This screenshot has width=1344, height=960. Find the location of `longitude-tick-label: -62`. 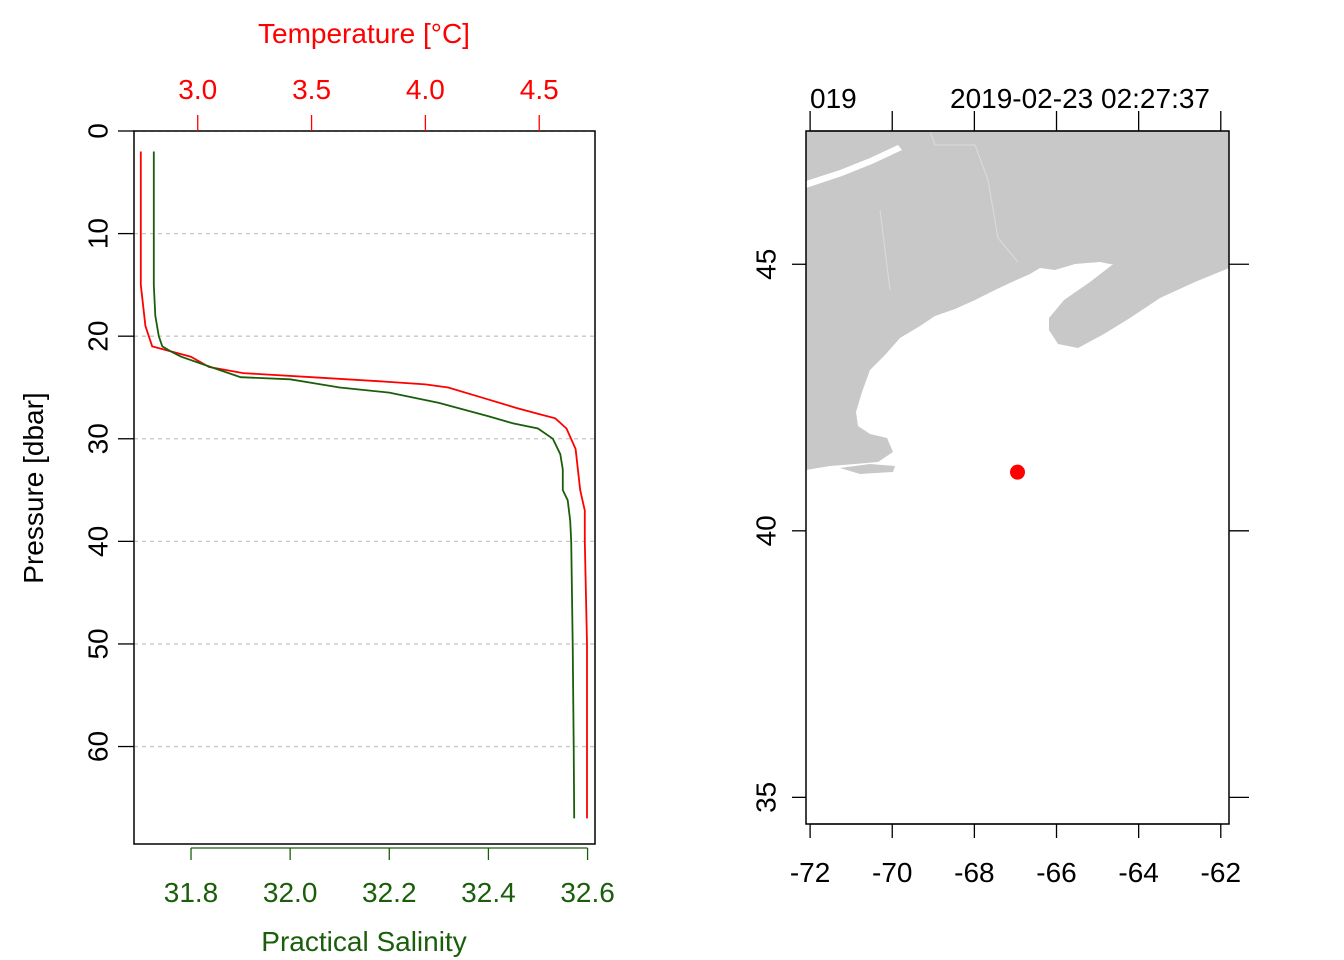

longitude-tick-label: -62 is located at coordinates (1221, 872).